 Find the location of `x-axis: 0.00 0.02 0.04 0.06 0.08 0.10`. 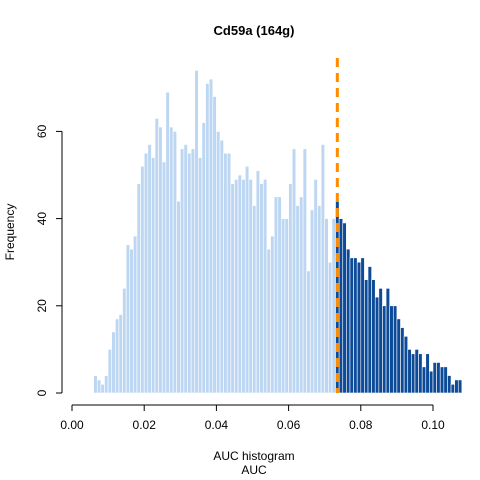

x-axis: 0.00 0.02 0.04 0.06 0.08 0.10 is located at coordinates (252, 418).